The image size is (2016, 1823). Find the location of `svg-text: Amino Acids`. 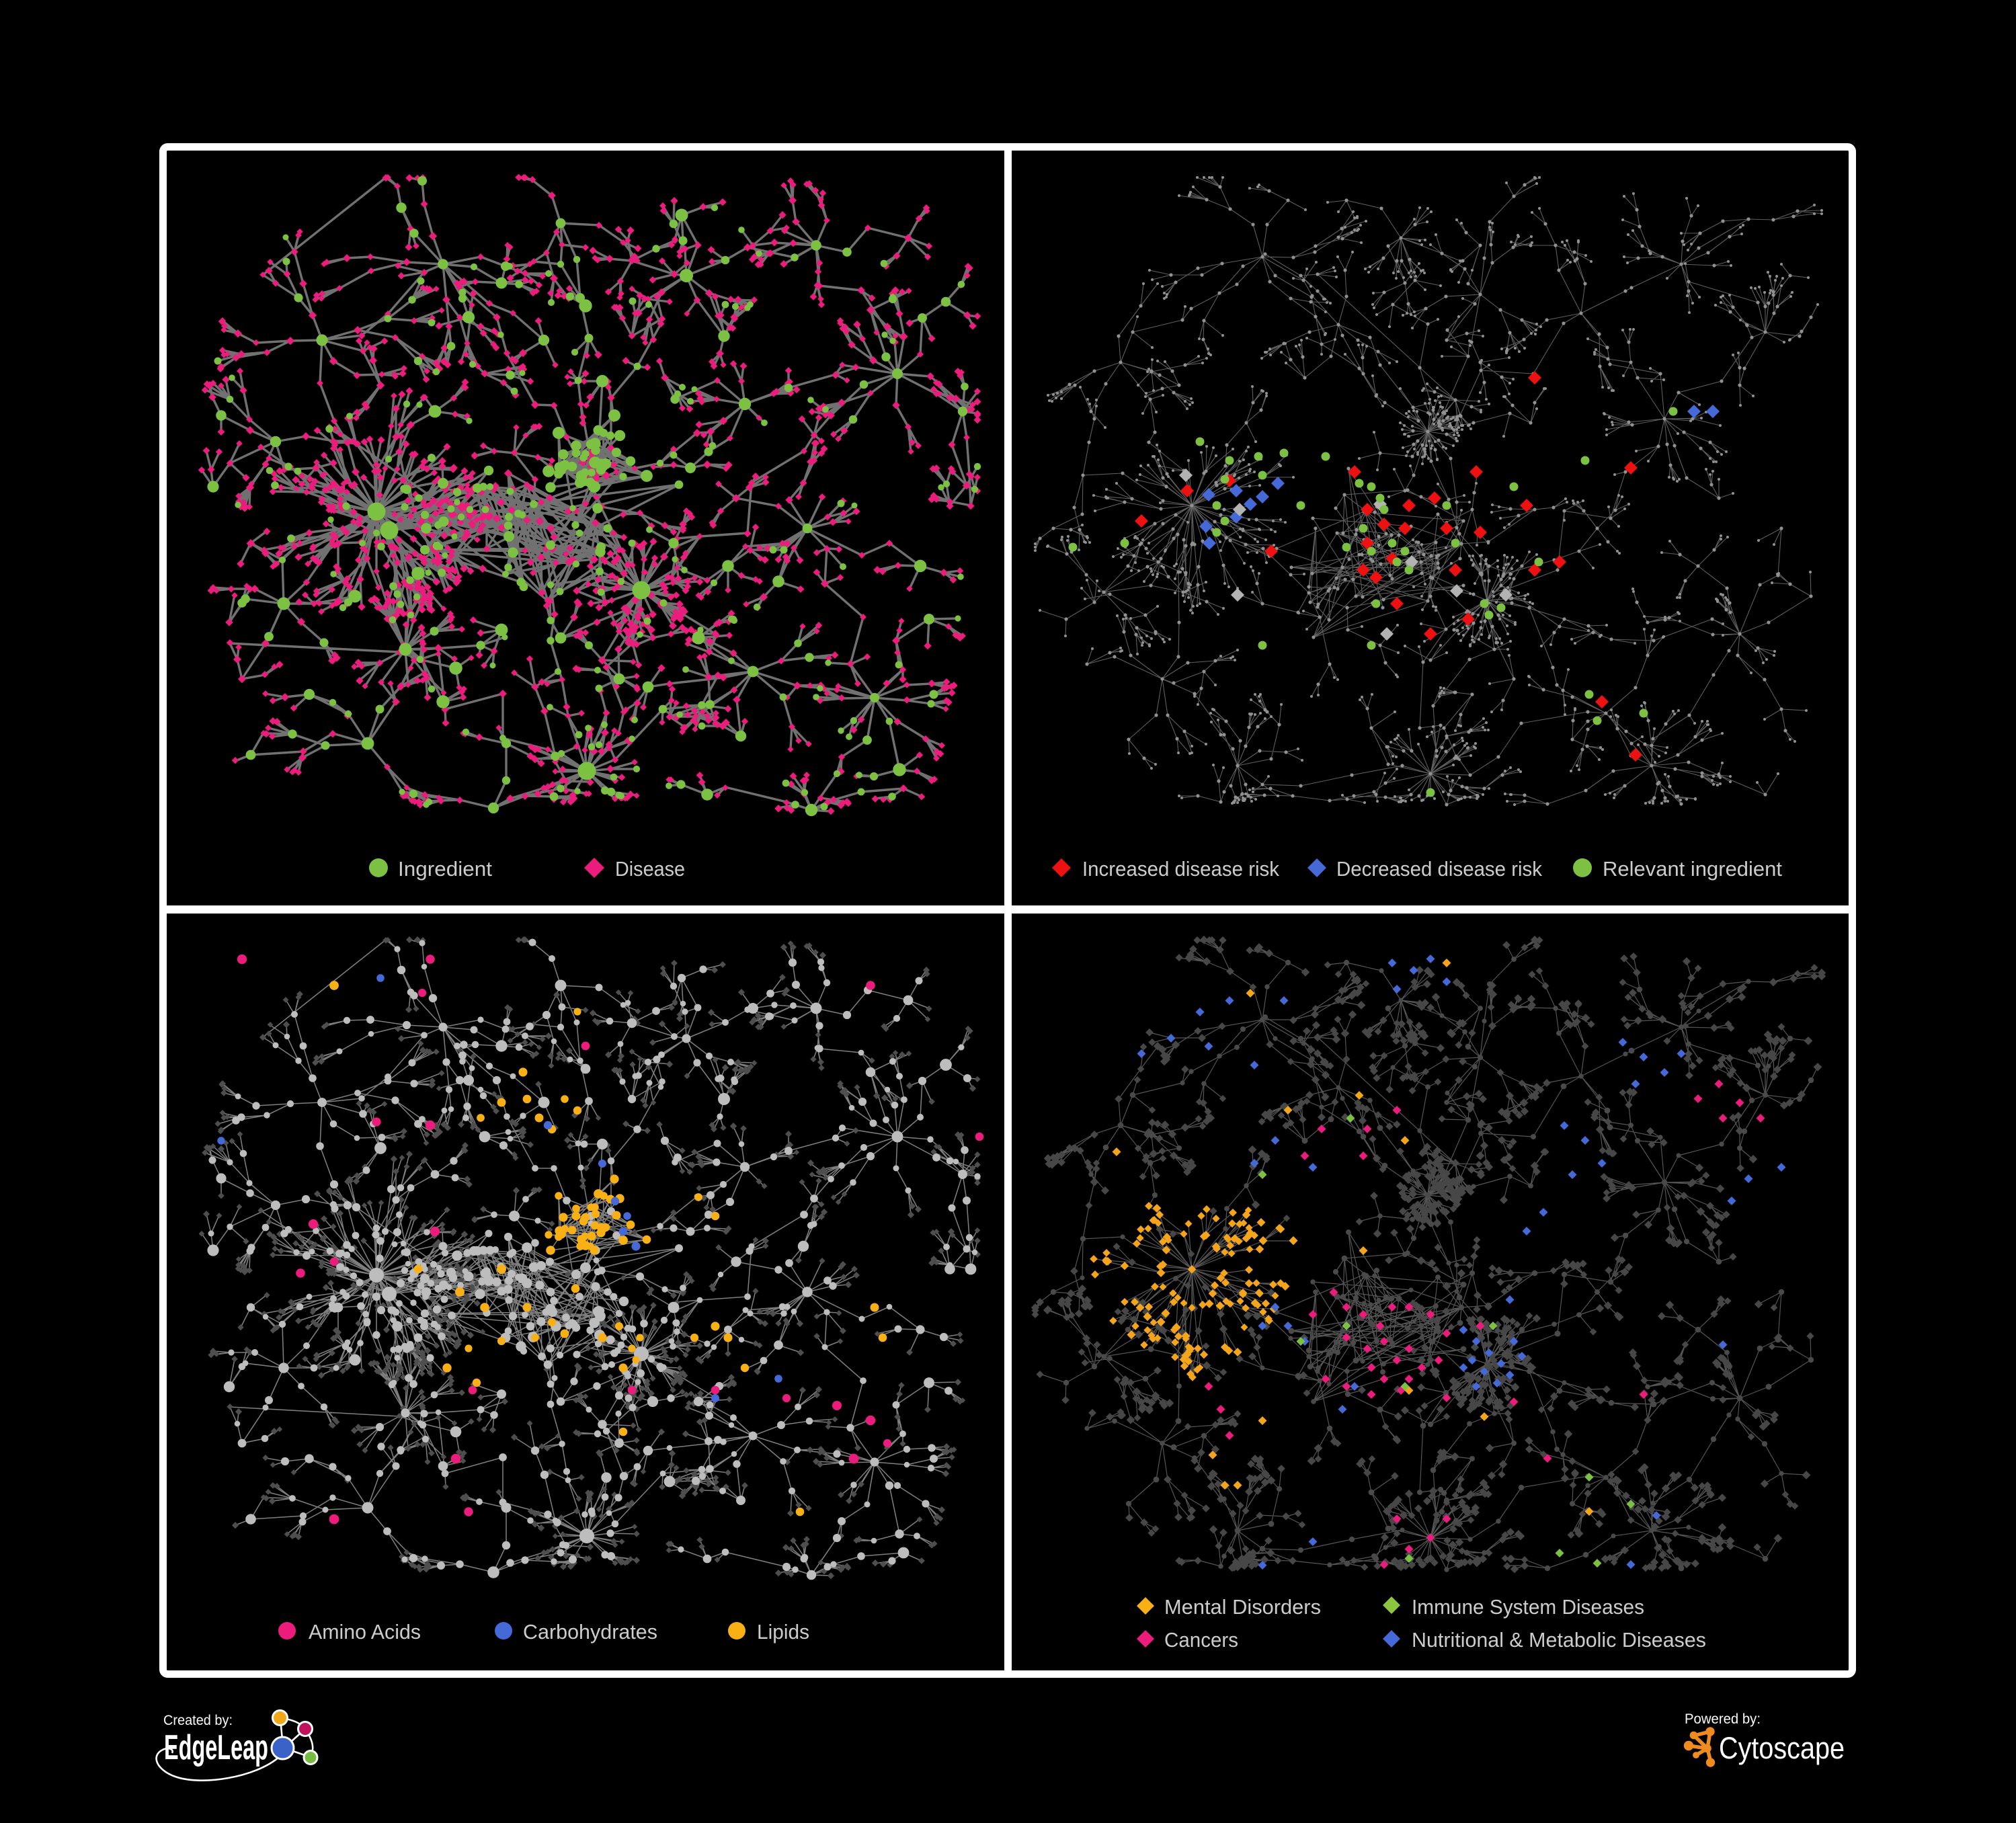

svg-text: Amino Acids is located at coordinates (365, 1632).